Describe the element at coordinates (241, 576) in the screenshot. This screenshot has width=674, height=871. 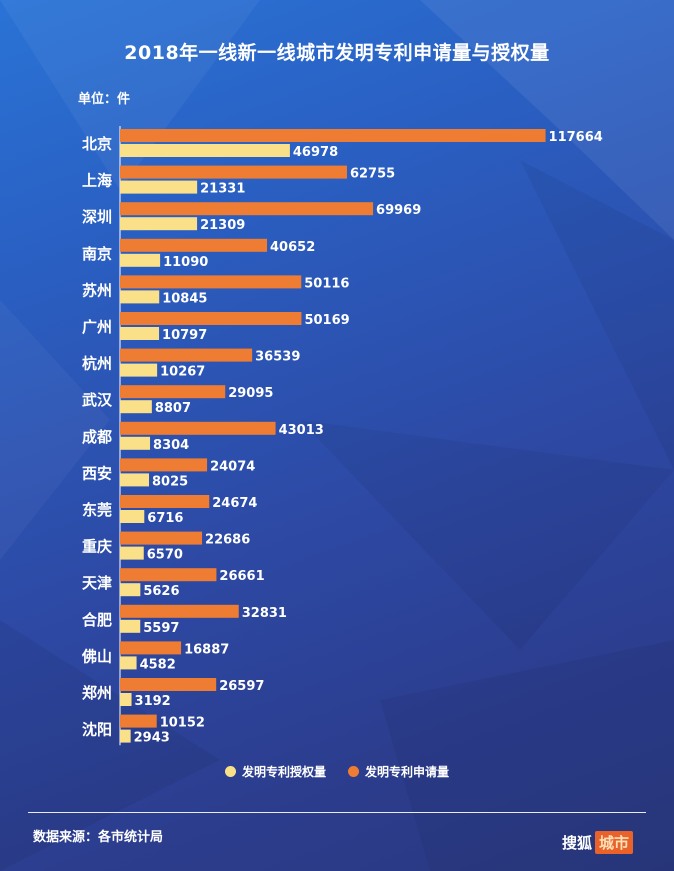
I see `value-label-application: 26661` at that location.